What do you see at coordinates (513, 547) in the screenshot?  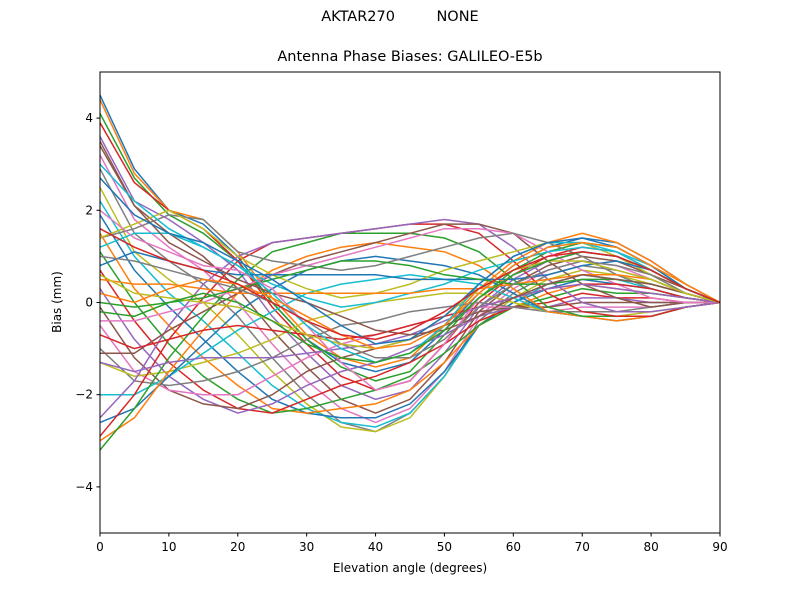 I see `x-tick-label: 60` at bounding box center [513, 547].